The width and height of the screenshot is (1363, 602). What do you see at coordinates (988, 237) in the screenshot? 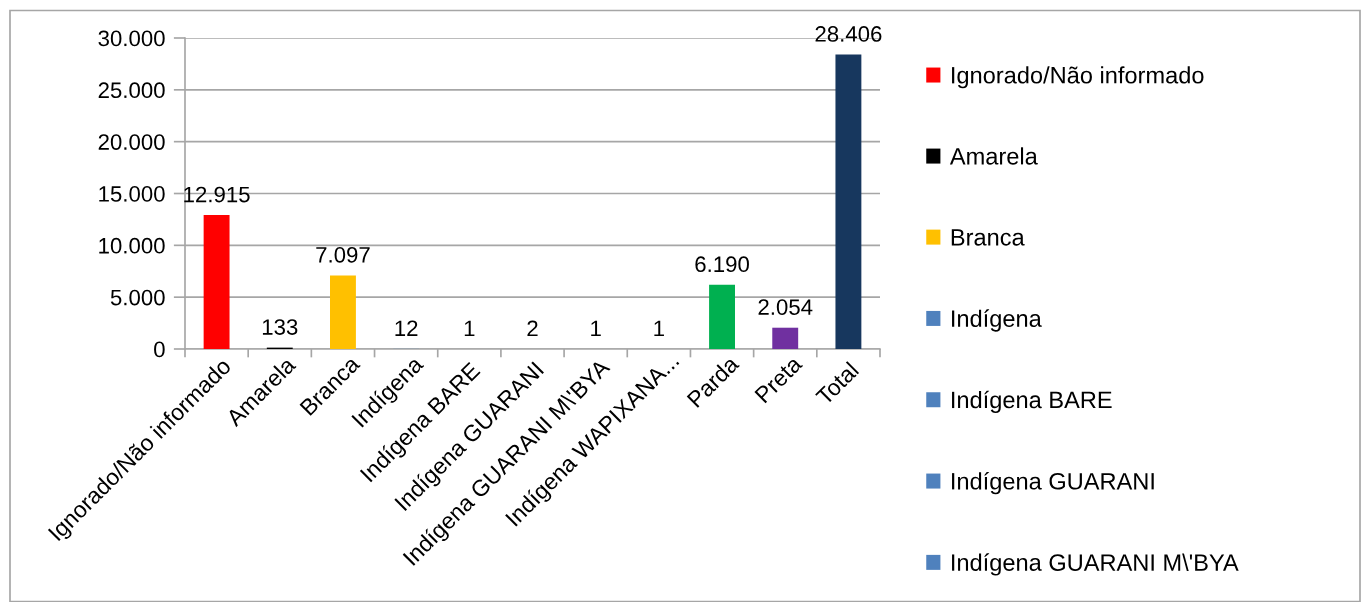
I see `legend-label: Branca` at bounding box center [988, 237].